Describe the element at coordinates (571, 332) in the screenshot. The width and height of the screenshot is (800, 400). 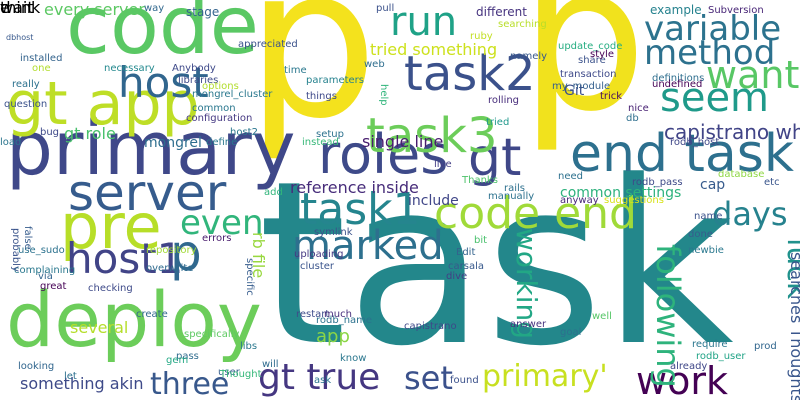
I see `cloud-word: goal` at that location.